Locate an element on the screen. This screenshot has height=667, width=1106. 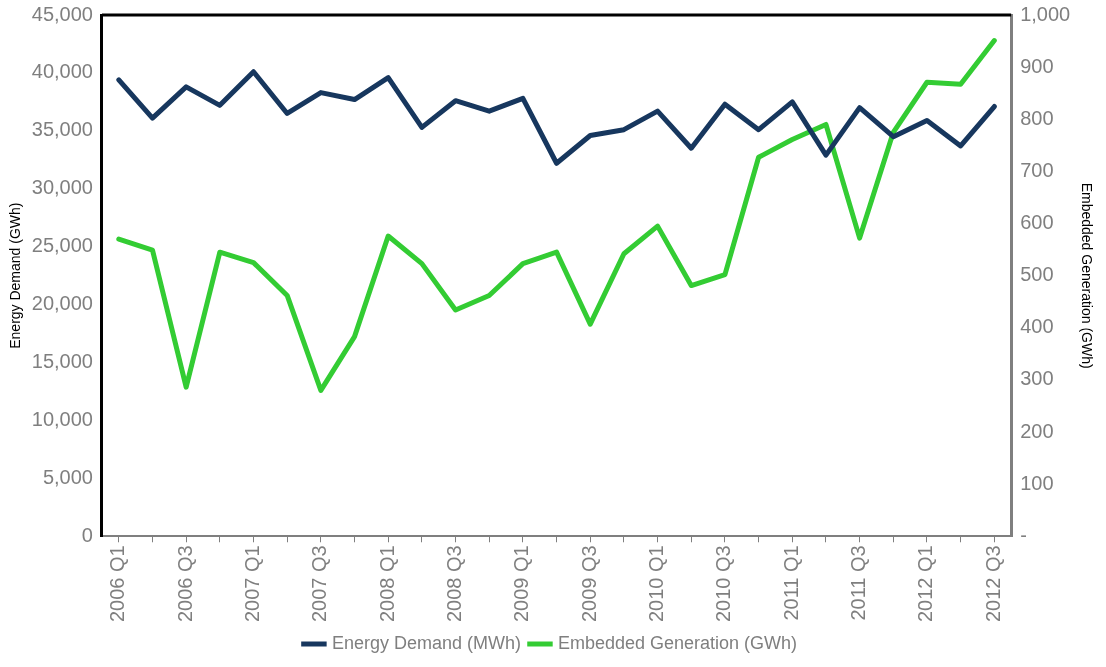
y-tick-label: 45,000 is located at coordinates (62, 13).